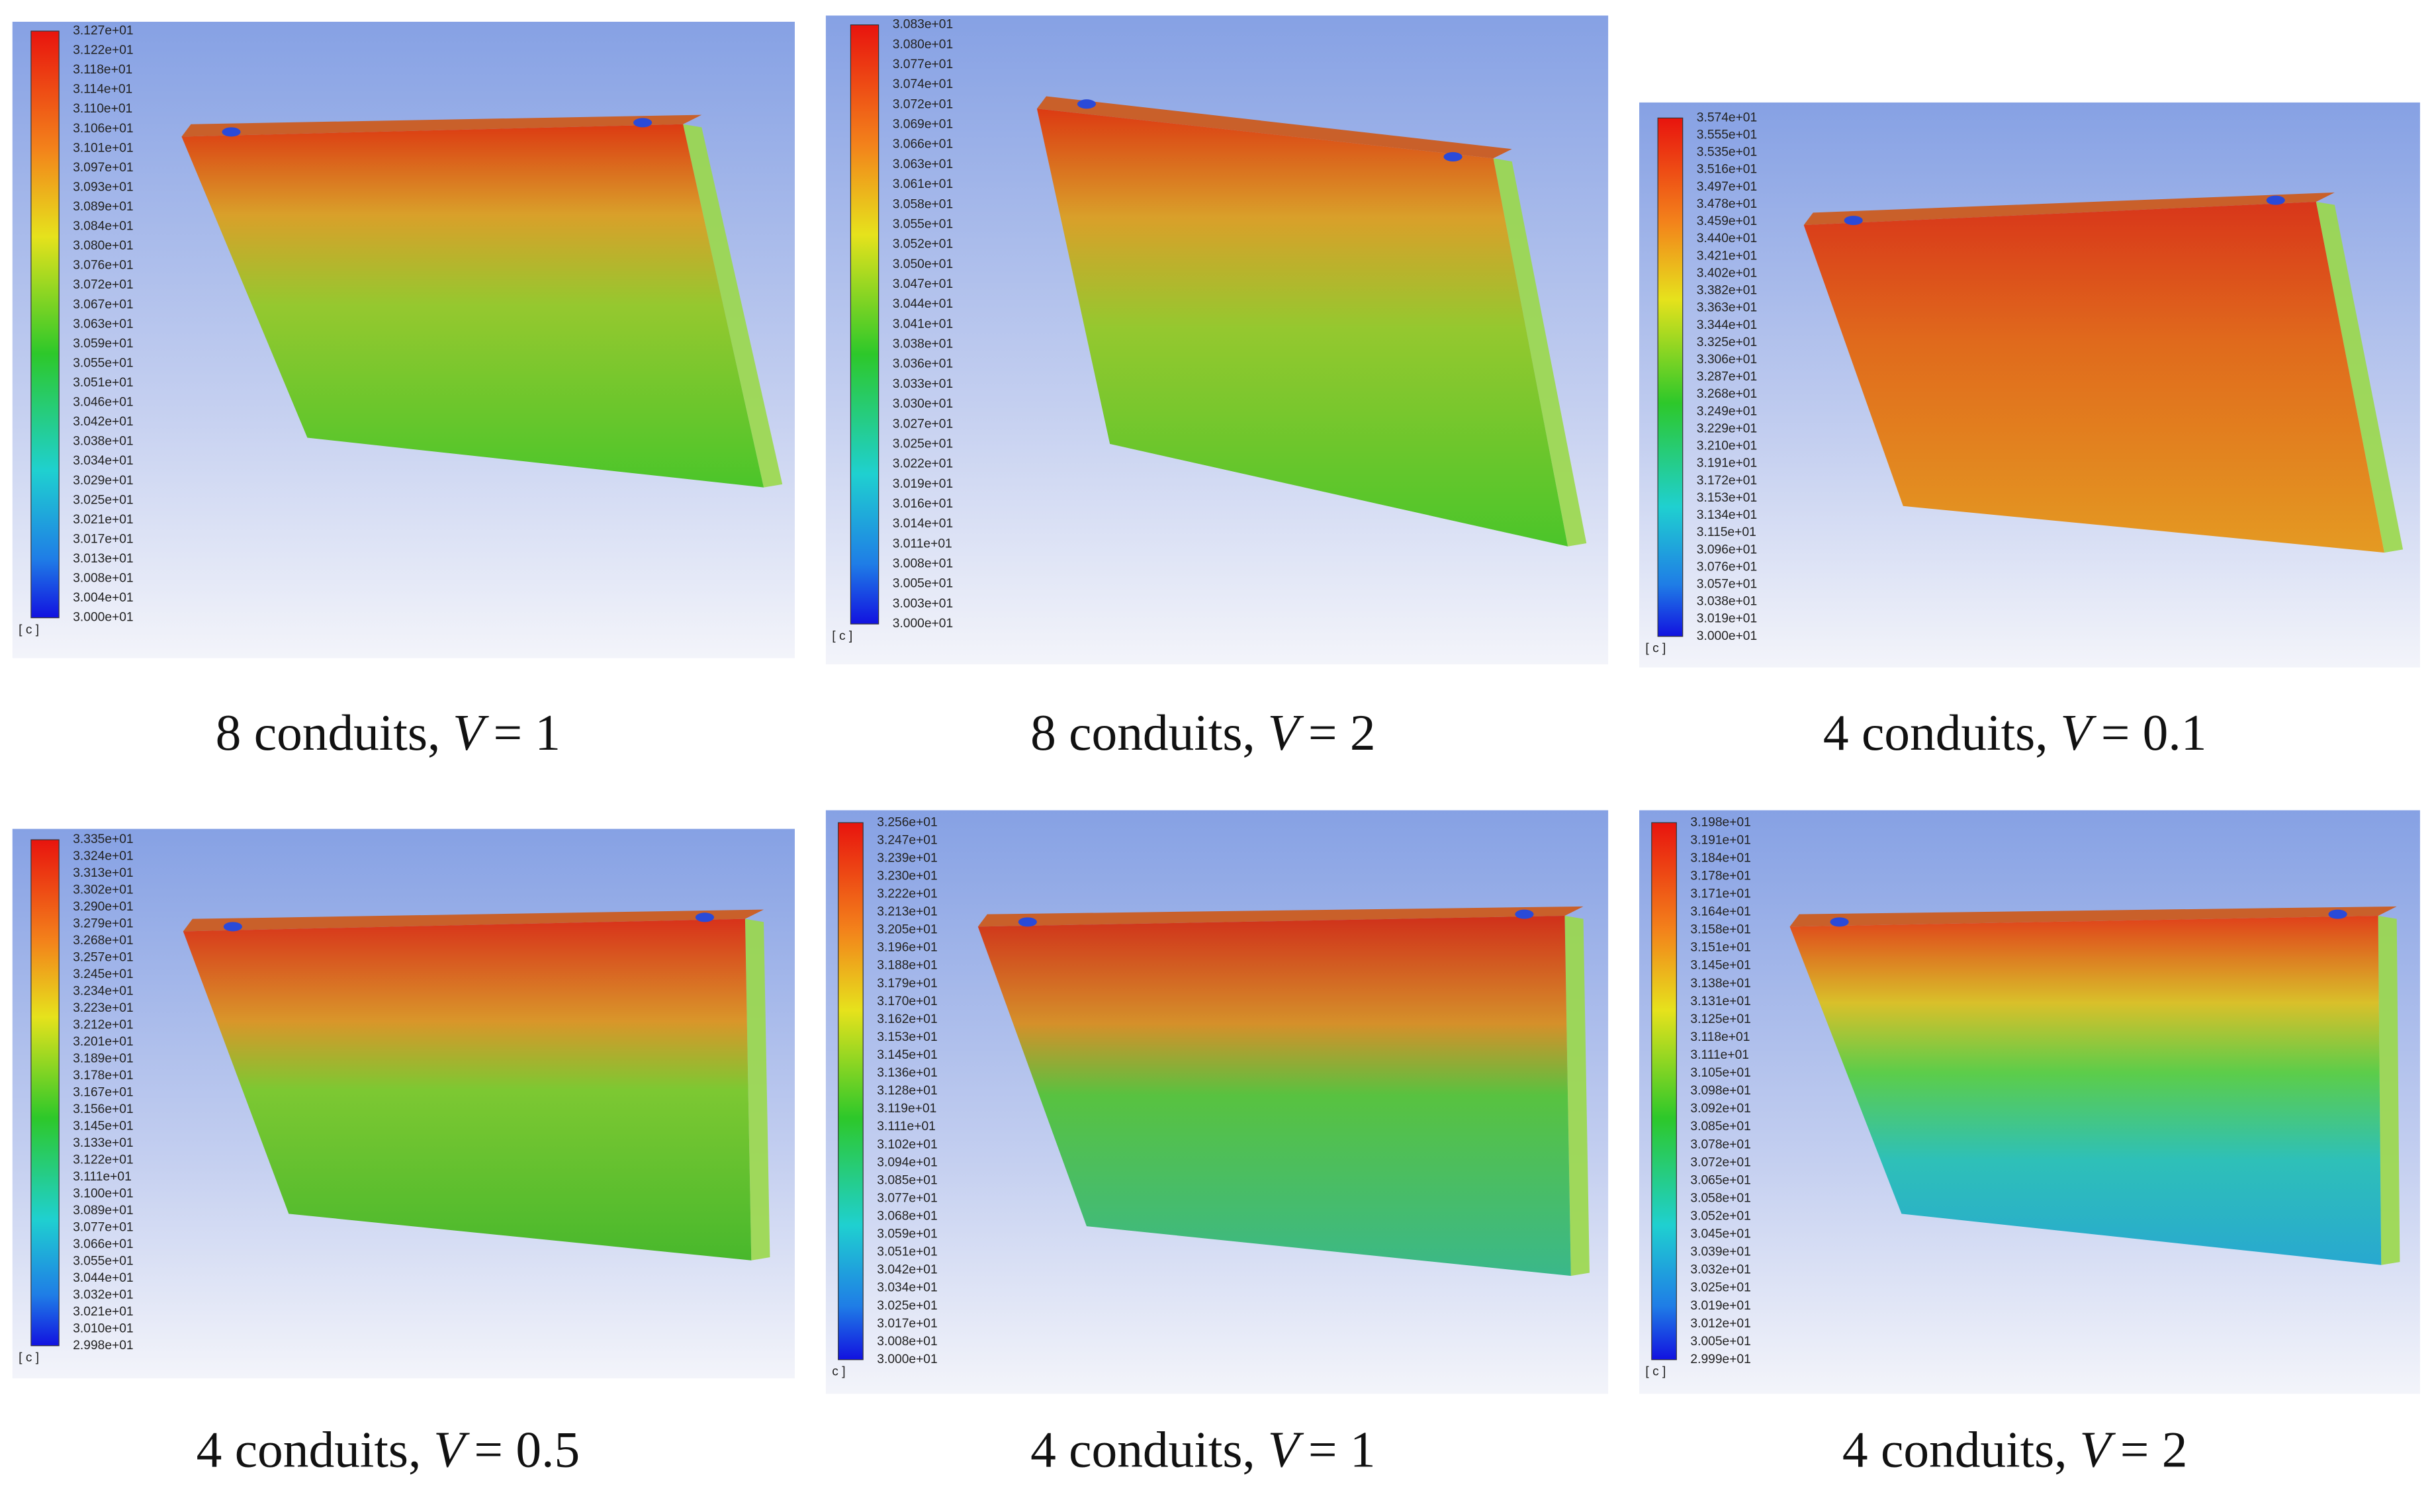 The width and height of the screenshot is (2434, 1512). What do you see at coordinates (1202, 1449) in the screenshot?
I see `caption: 4 conduits, V = 1` at bounding box center [1202, 1449].